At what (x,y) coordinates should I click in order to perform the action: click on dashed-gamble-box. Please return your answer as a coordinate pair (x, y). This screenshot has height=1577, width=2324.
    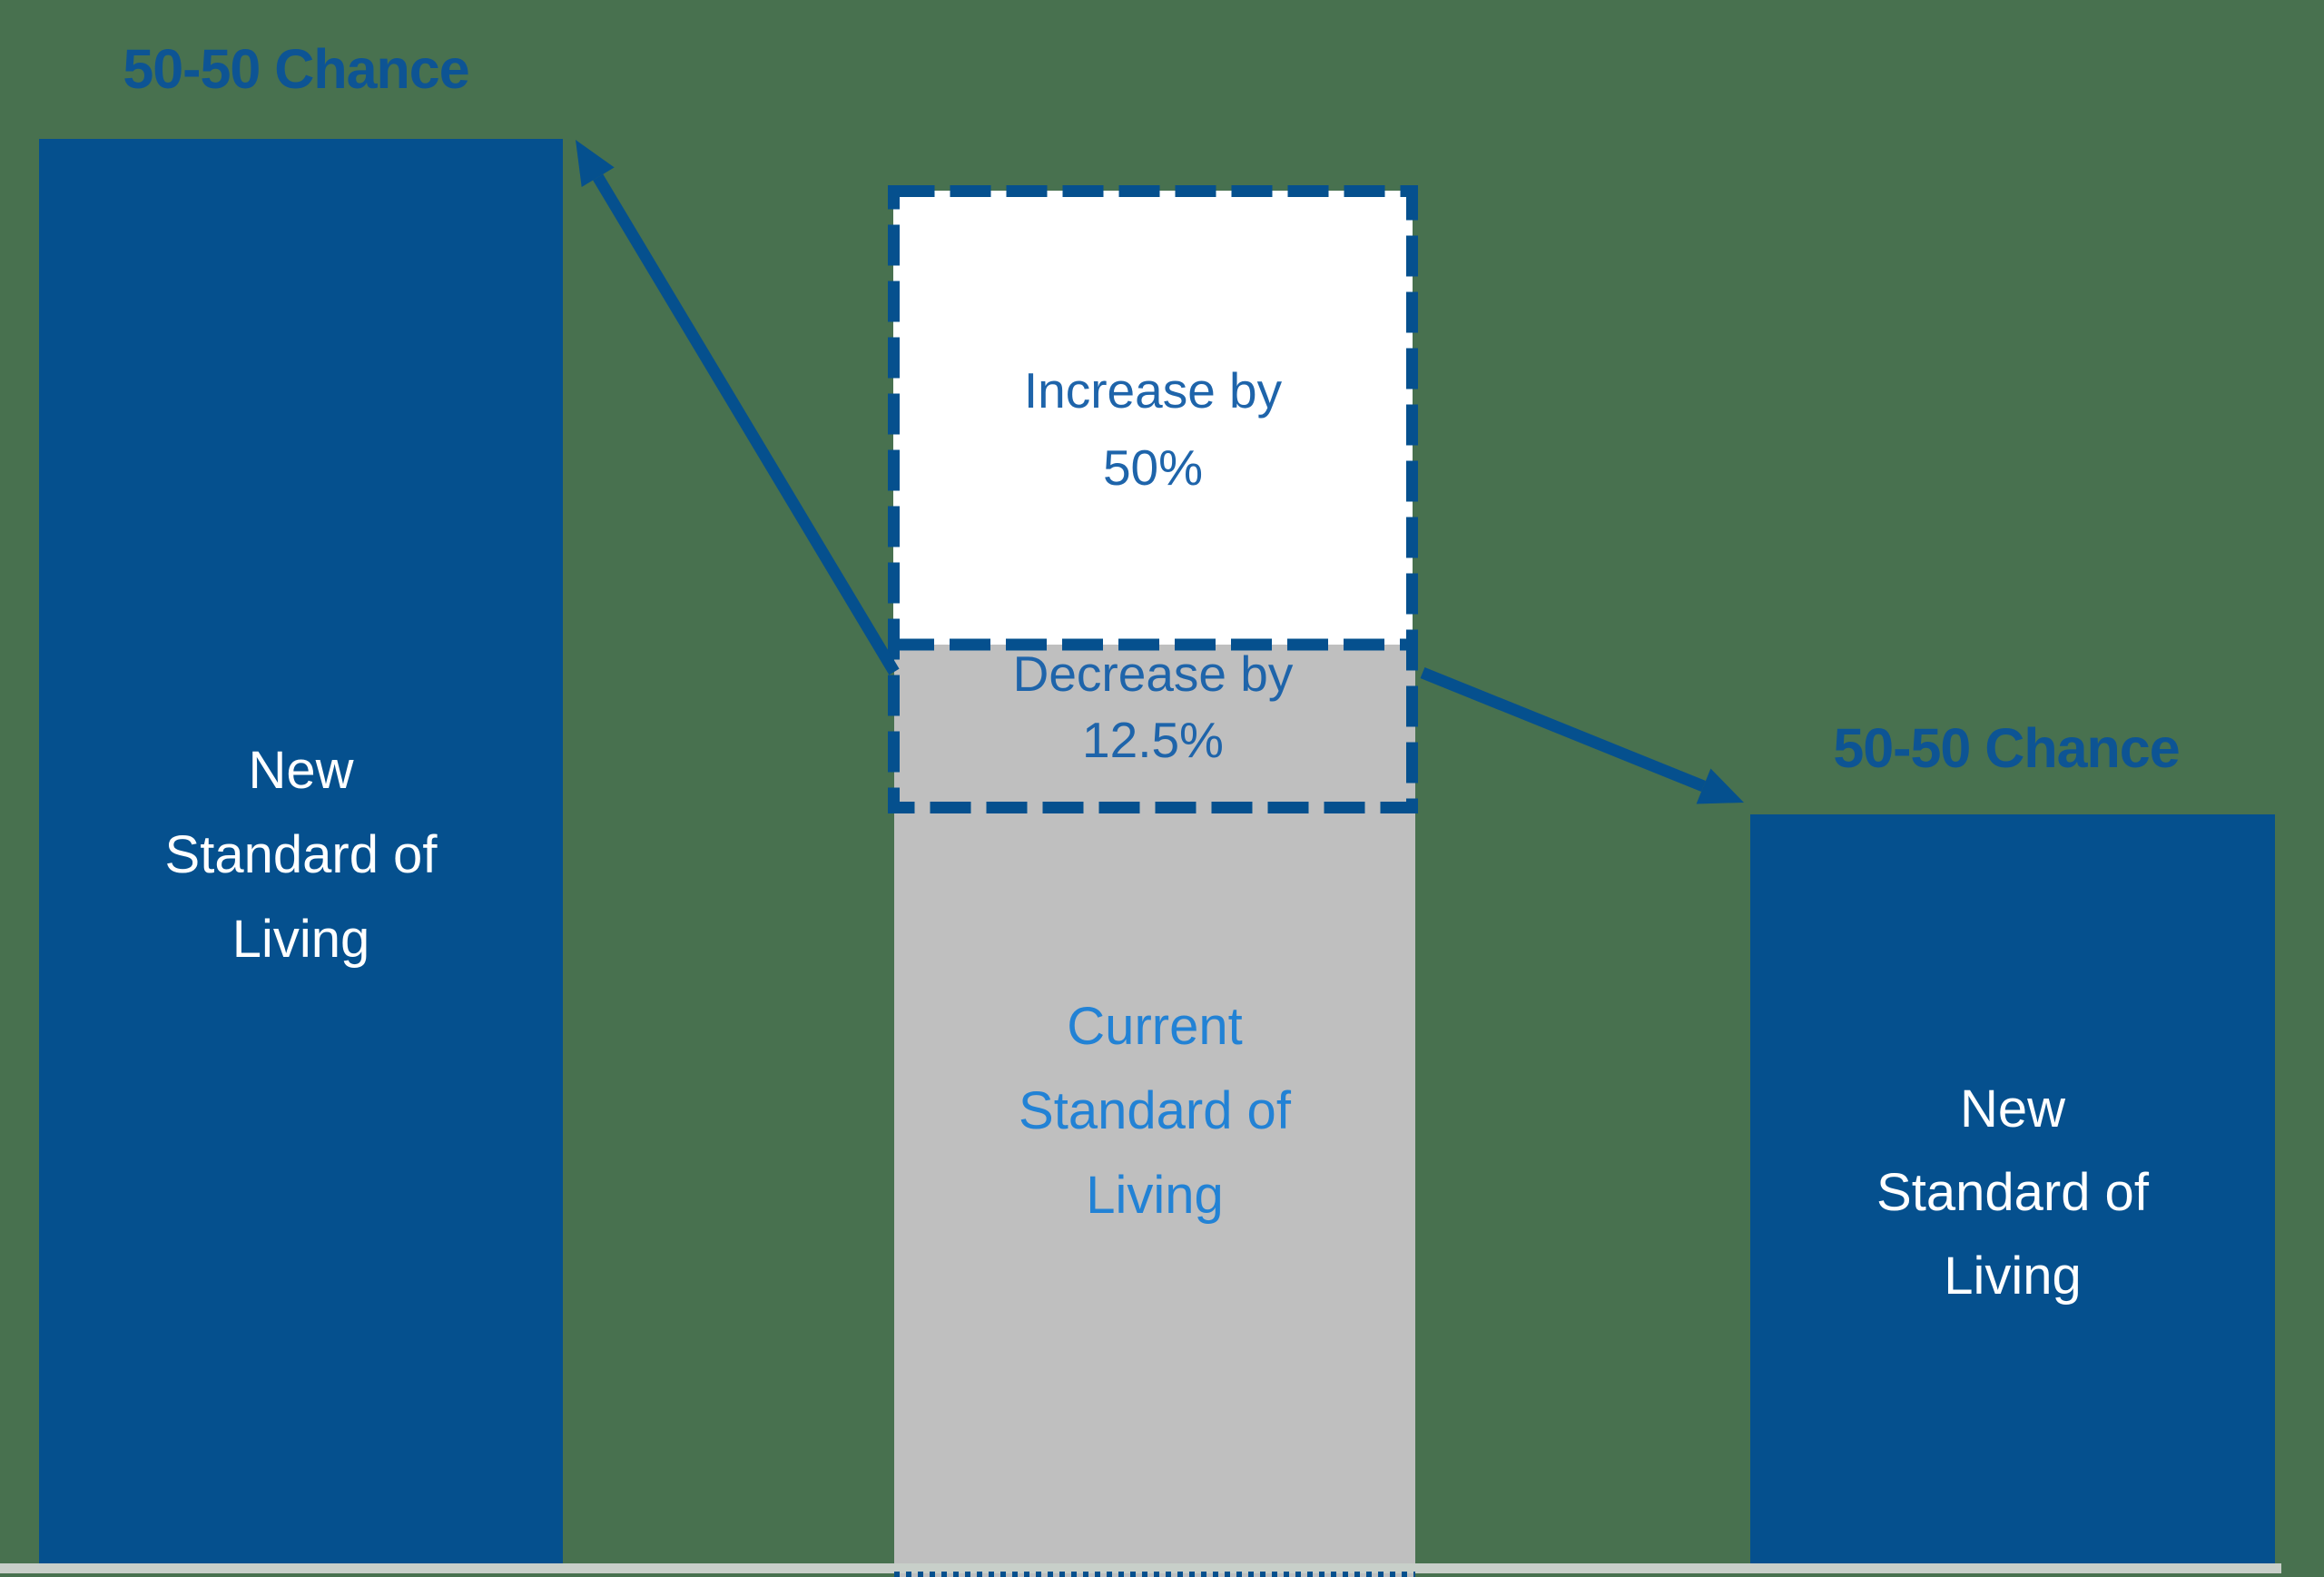
    Looking at the image, I should click on (1153, 499).